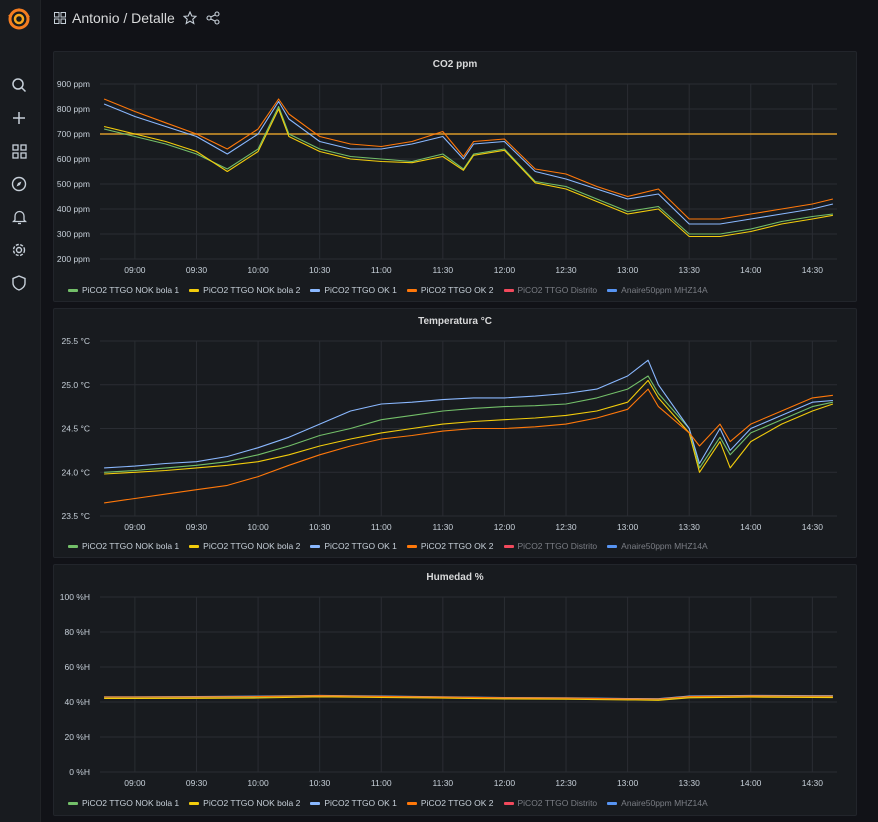 The image size is (878, 822). Describe the element at coordinates (252, 290) in the screenshot. I see `legend-label: PiCO2 TTGO NOK bola 2` at that location.